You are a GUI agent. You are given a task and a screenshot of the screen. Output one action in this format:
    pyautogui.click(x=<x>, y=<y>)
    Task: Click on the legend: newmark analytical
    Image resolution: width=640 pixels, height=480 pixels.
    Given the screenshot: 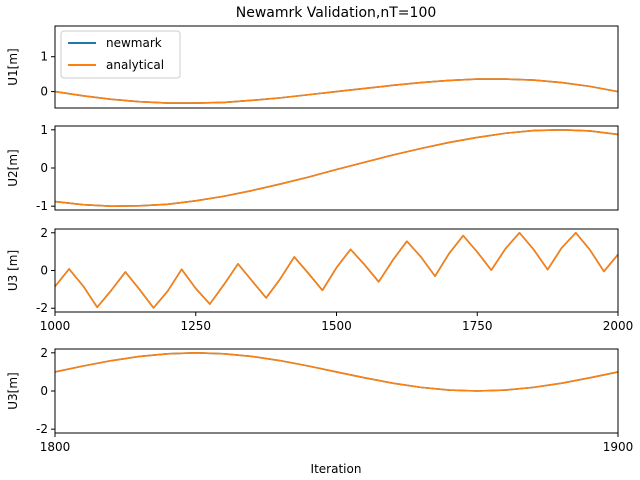 What is the action you would take?
    pyautogui.click(x=120, y=54)
    